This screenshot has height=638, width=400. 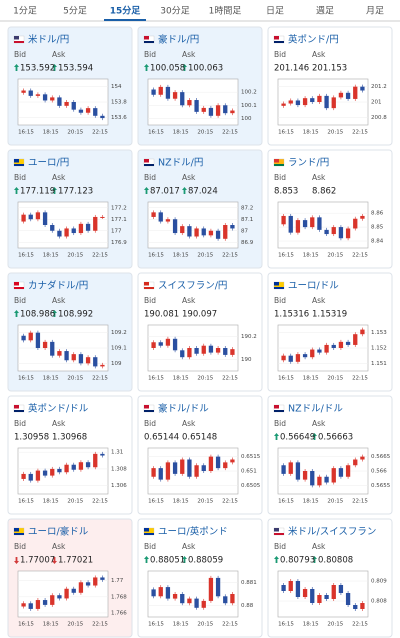 I want to click on tab: 1分足, so click(x=25, y=11).